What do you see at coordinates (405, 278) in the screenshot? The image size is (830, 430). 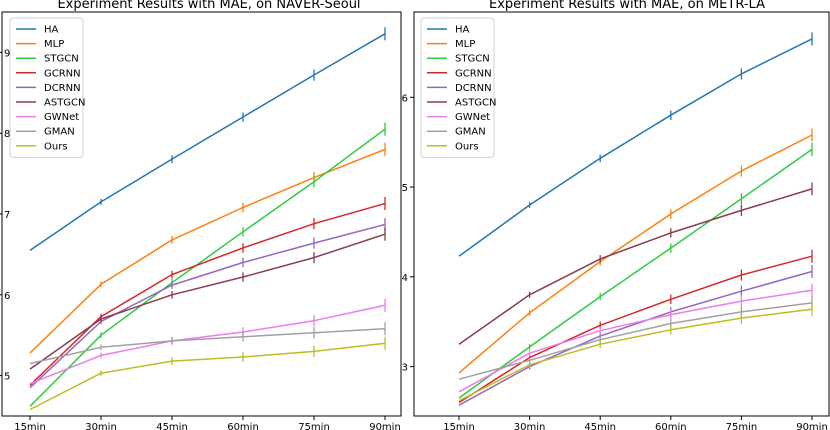 I see `y-tick-label: 4` at bounding box center [405, 278].